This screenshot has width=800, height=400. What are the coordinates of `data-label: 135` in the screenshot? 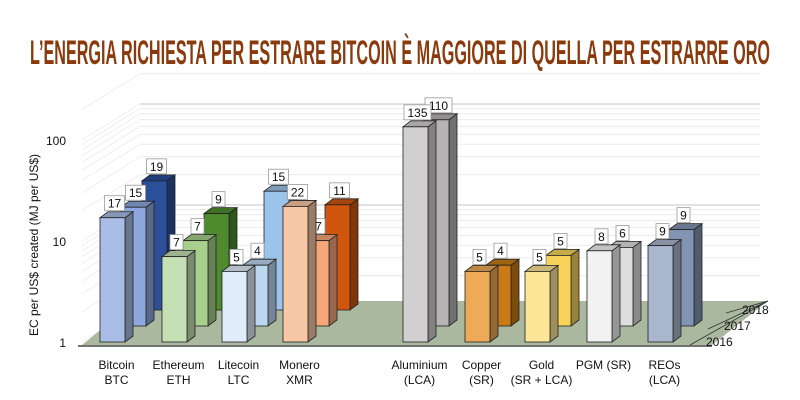 It's located at (417, 113).